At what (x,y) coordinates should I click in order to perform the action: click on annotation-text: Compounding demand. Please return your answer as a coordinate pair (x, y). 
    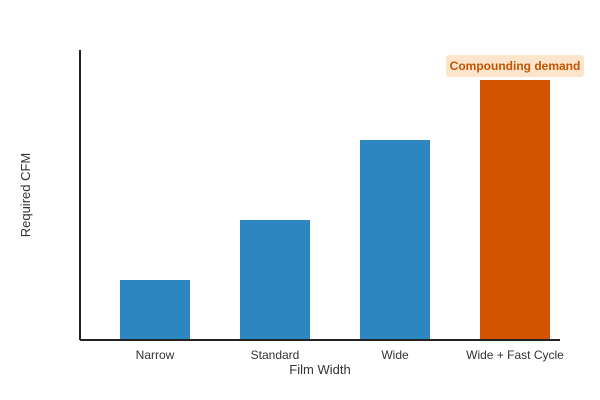
    Looking at the image, I should click on (515, 66).